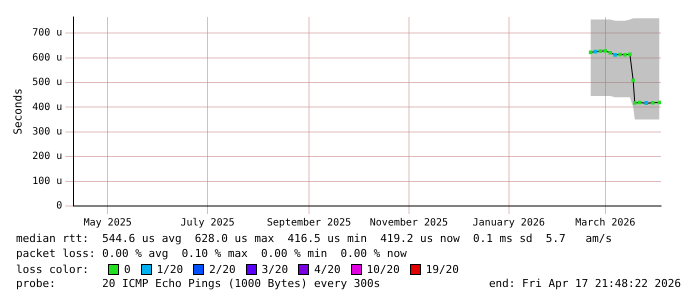 The width and height of the screenshot is (697, 297). What do you see at coordinates (584, 284) in the screenshot?
I see `text: end: Fri Apr 17 21:48:22 2026` at bounding box center [584, 284].